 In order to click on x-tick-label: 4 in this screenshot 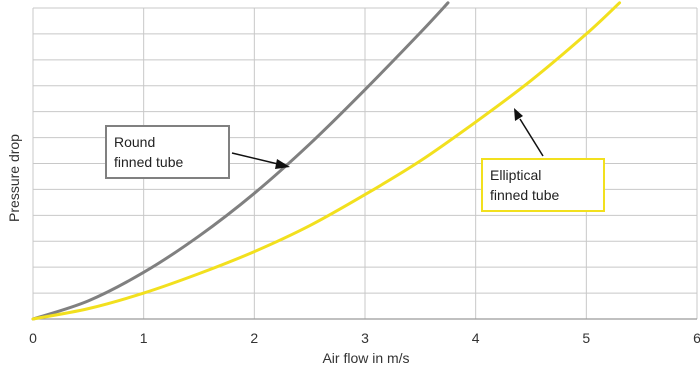, I will do `click(476, 338)`.